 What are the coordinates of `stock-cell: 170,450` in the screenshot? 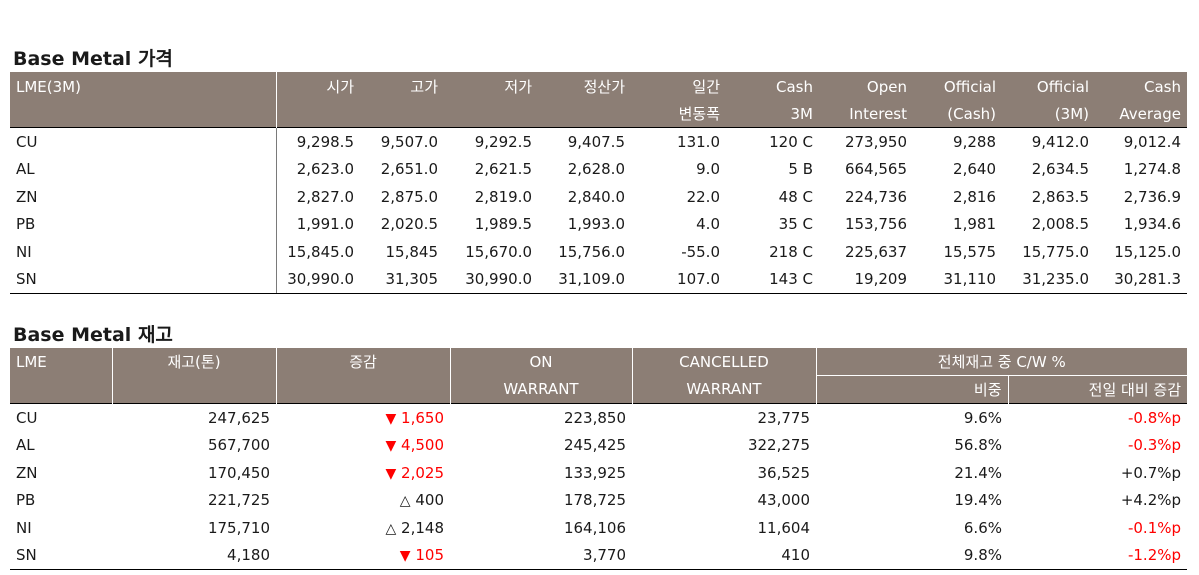 It's located at (238, 472).